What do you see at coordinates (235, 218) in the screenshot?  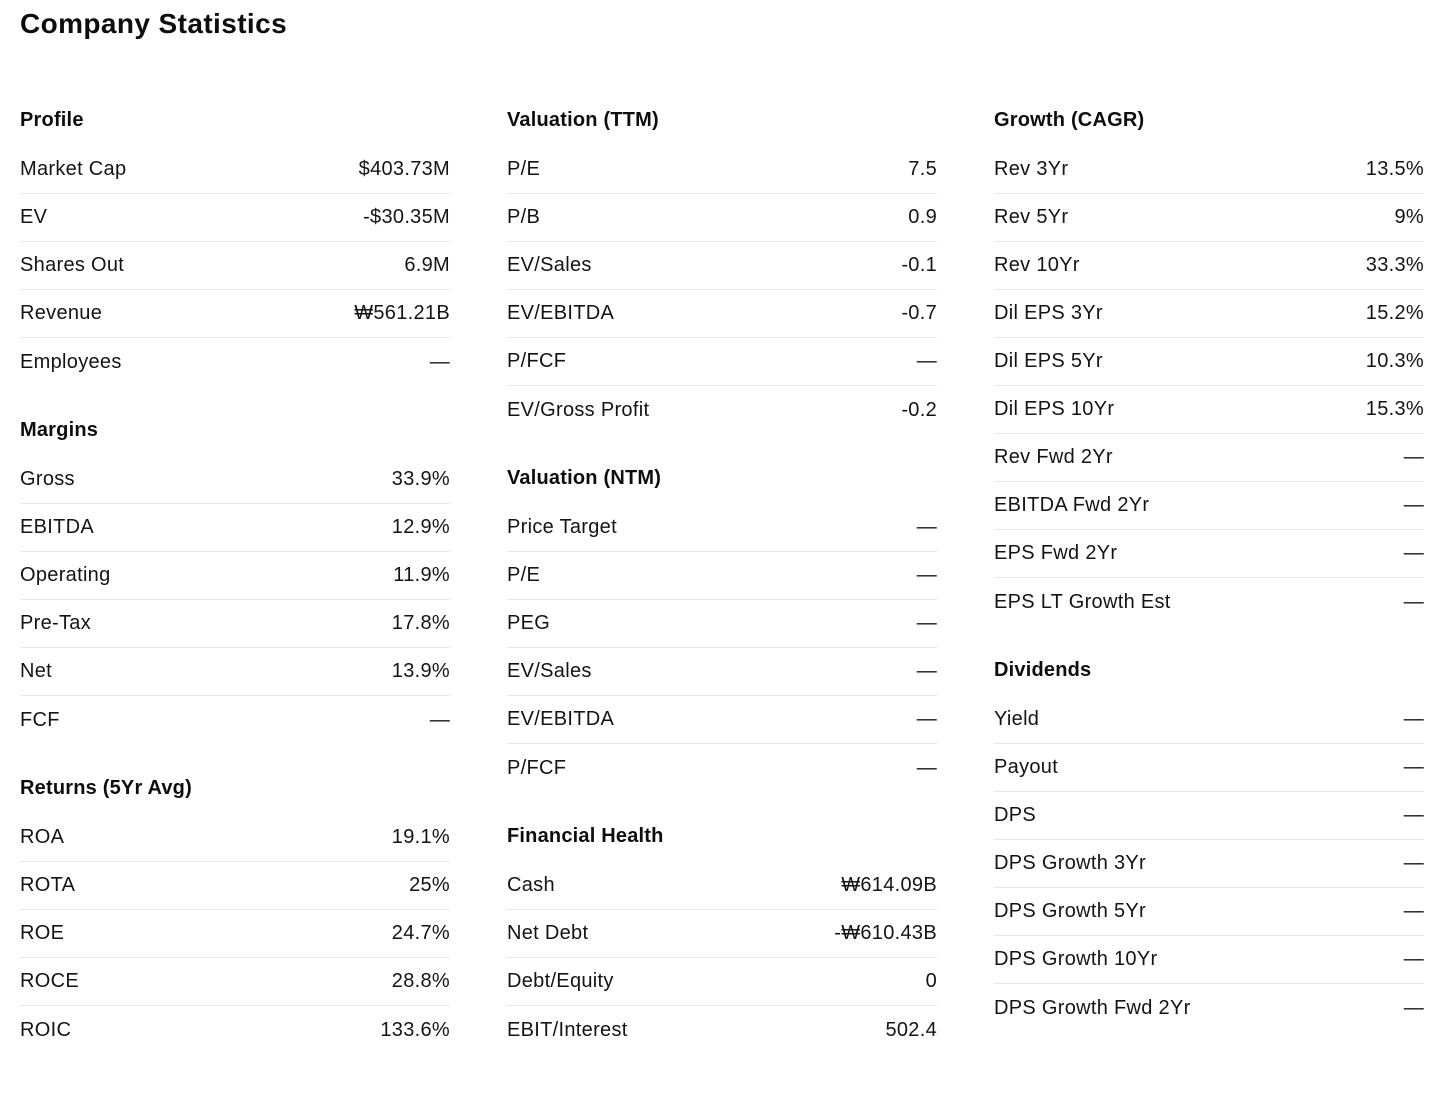 I see `stat-row-ev: EV -$30.35M` at bounding box center [235, 218].